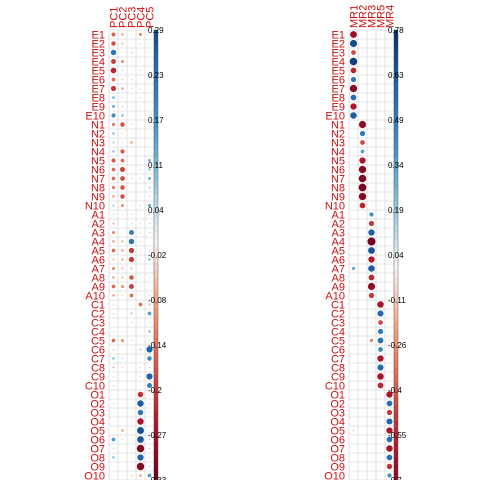 The height and width of the screenshot is (480, 480). Describe the element at coordinates (97, 450) in the screenshot. I see `row-label: O7` at that location.